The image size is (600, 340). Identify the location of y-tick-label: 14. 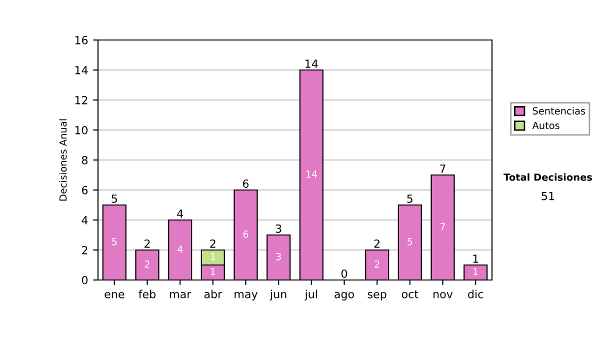
(81, 70).